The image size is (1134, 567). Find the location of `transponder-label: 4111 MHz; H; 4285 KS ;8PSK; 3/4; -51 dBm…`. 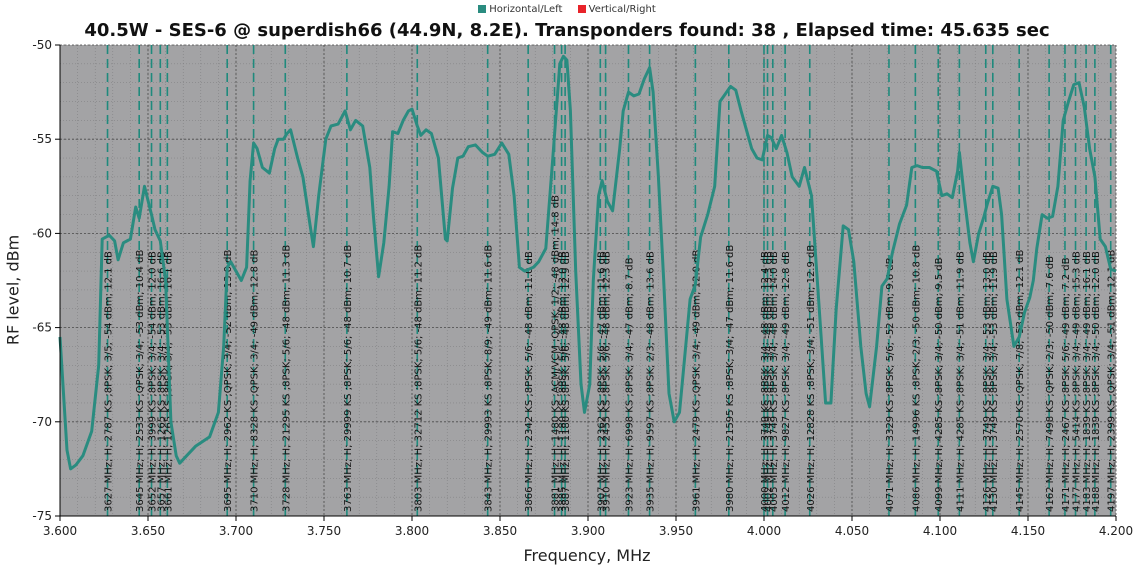

transponder-label: 4111 MHz; H; 4285 KS ;8PSK; 3/4; -51 dBm… is located at coordinates (960, 381).